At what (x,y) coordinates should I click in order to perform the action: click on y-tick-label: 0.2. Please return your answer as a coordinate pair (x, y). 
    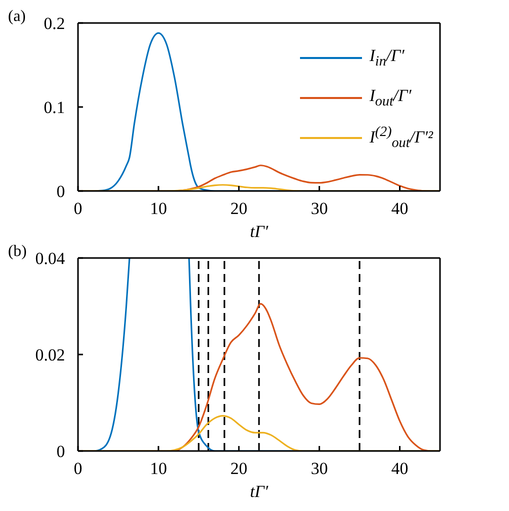
    Looking at the image, I should click on (54, 24).